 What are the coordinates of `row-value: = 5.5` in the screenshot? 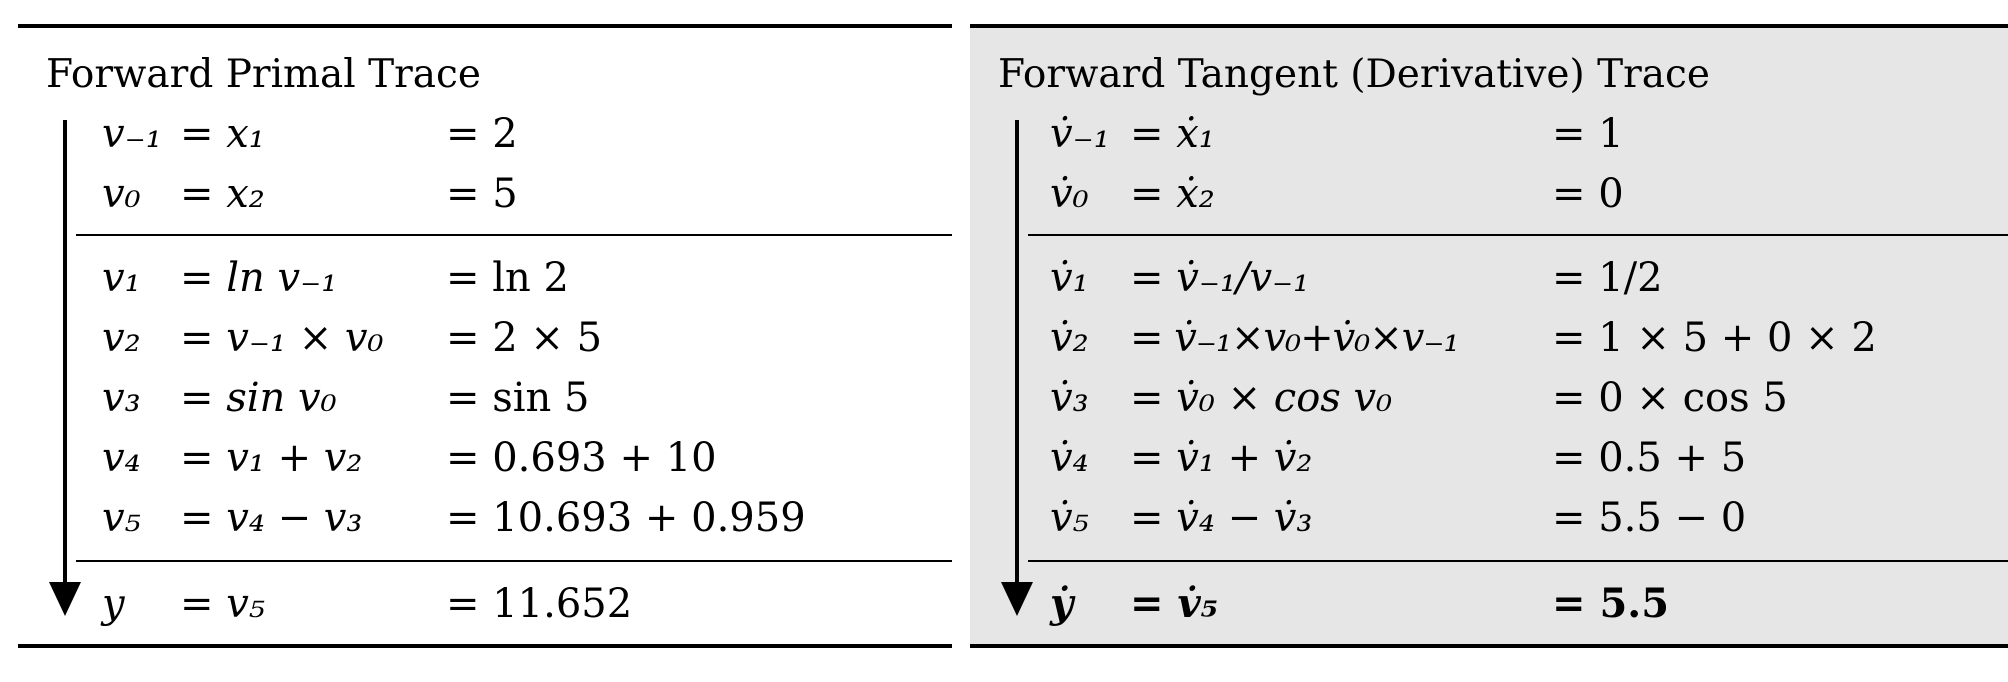 It's located at (1611, 603).